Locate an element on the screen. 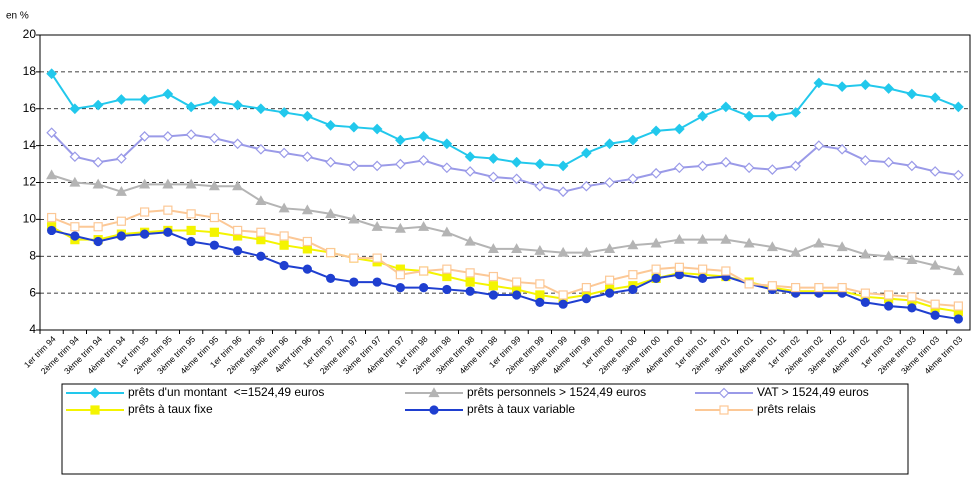 The width and height of the screenshot is (971, 479). legend-label: VAT > 1524,49 euros is located at coordinates (813, 392).